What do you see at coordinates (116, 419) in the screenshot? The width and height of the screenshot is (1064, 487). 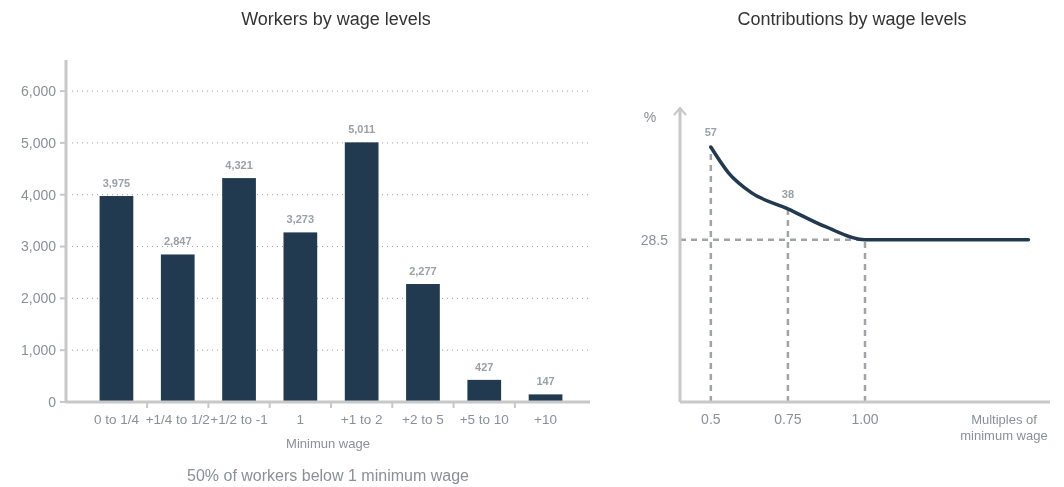 I see `x-tick-label: 0 to 1/4` at bounding box center [116, 419].